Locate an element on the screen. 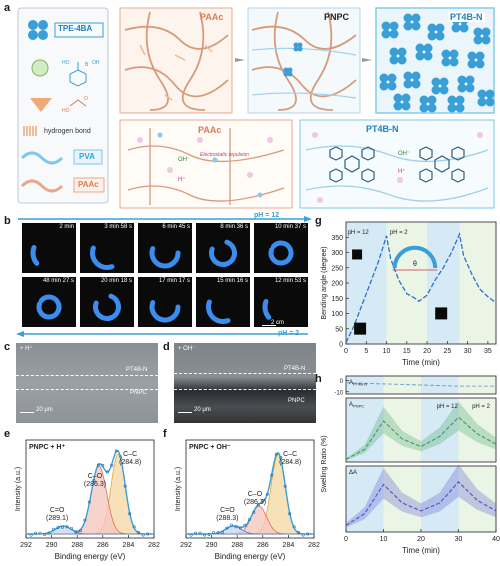 This screenshot has width=500, height=566. h-y-axis-title: Swelling Ratio (%) is located at coordinates (324, 463).